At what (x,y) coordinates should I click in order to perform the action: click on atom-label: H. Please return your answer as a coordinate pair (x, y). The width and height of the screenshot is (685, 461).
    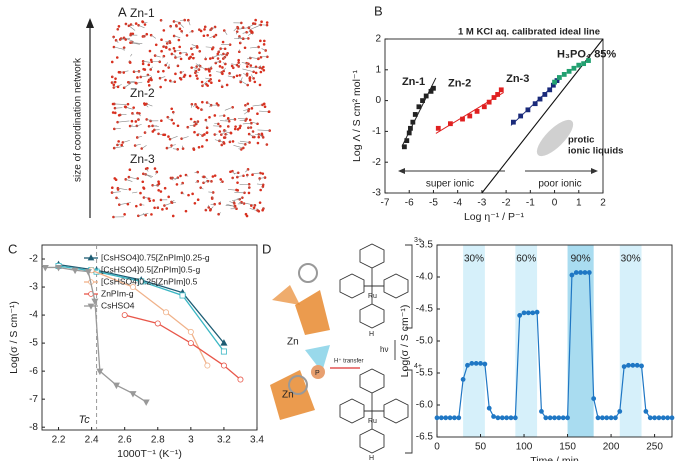
    Looking at the image, I should click on (371, 458).